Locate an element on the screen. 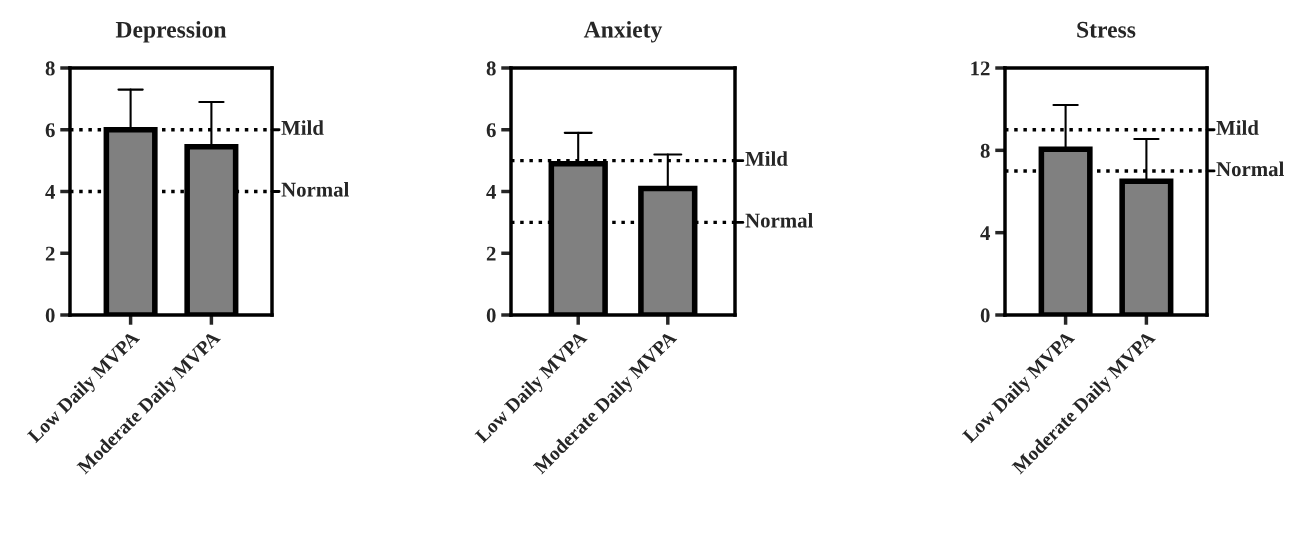 This screenshot has height=538, width=1301. chart-title: Depression is located at coordinates (171, 32).